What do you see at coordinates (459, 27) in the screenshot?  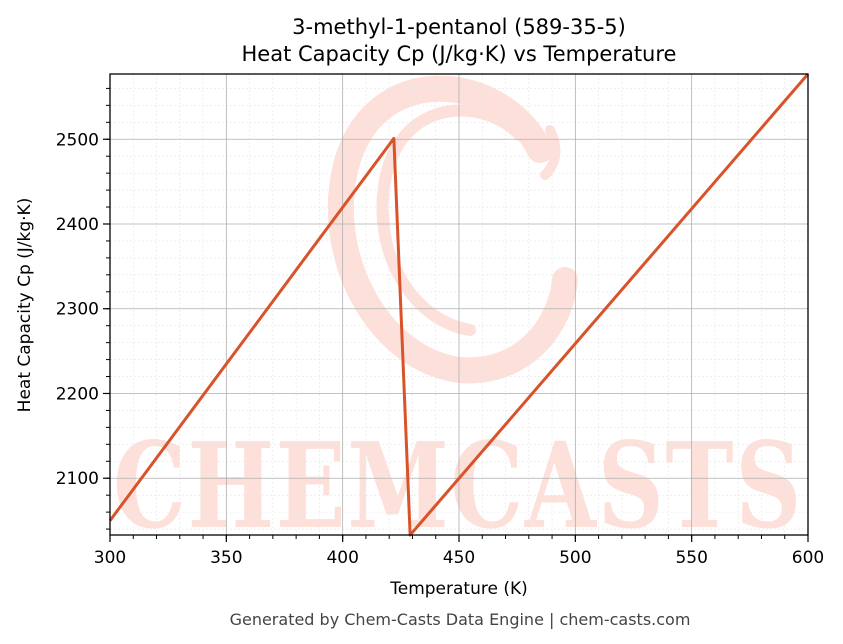 I see `chart-title-line1: 3-methyl-1-pentanol (589-35-5)` at bounding box center [459, 27].